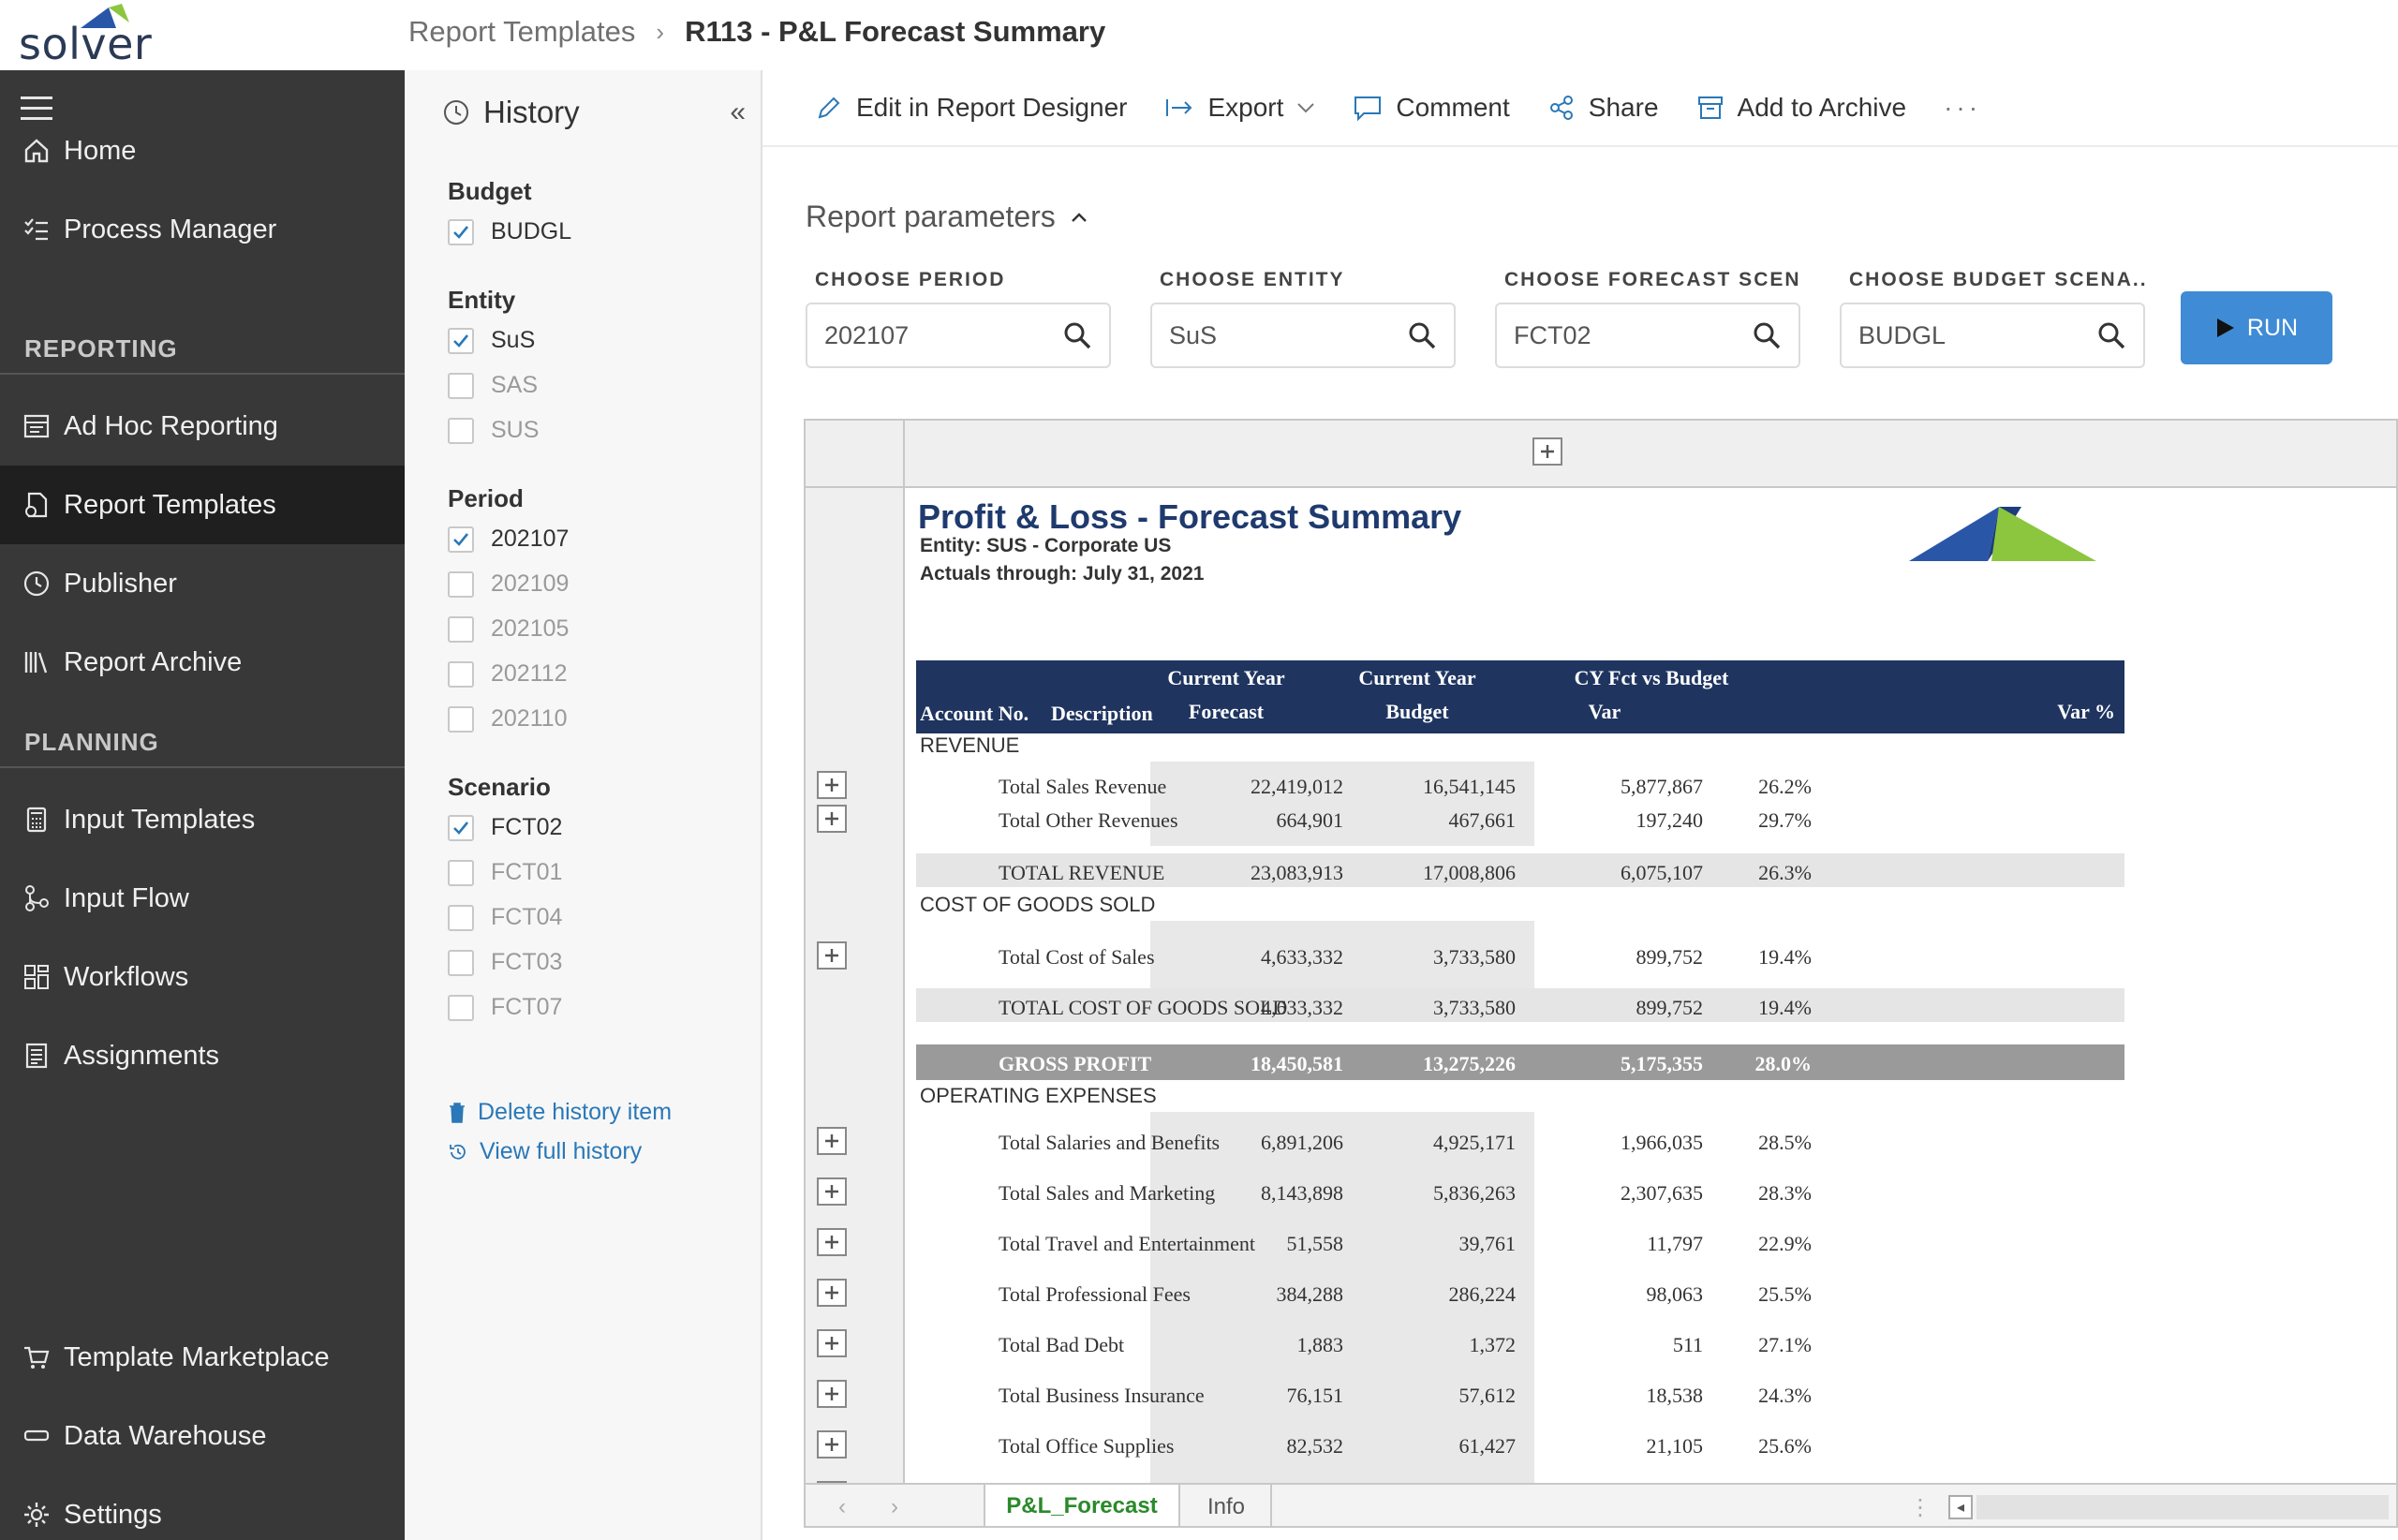  I want to click on more-options-button: ···, so click(1963, 107).